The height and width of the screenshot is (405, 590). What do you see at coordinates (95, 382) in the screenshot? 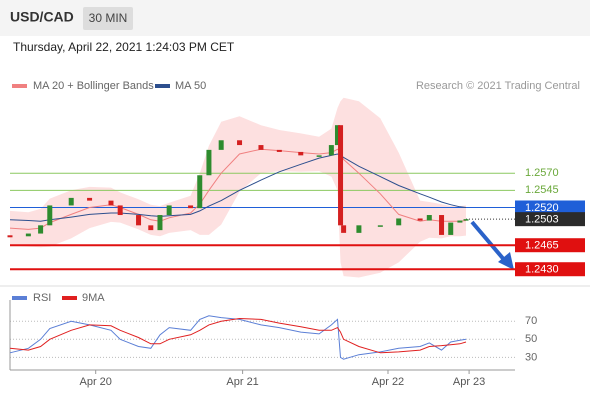
I see `x-tick-label: Apr 20` at bounding box center [95, 382].